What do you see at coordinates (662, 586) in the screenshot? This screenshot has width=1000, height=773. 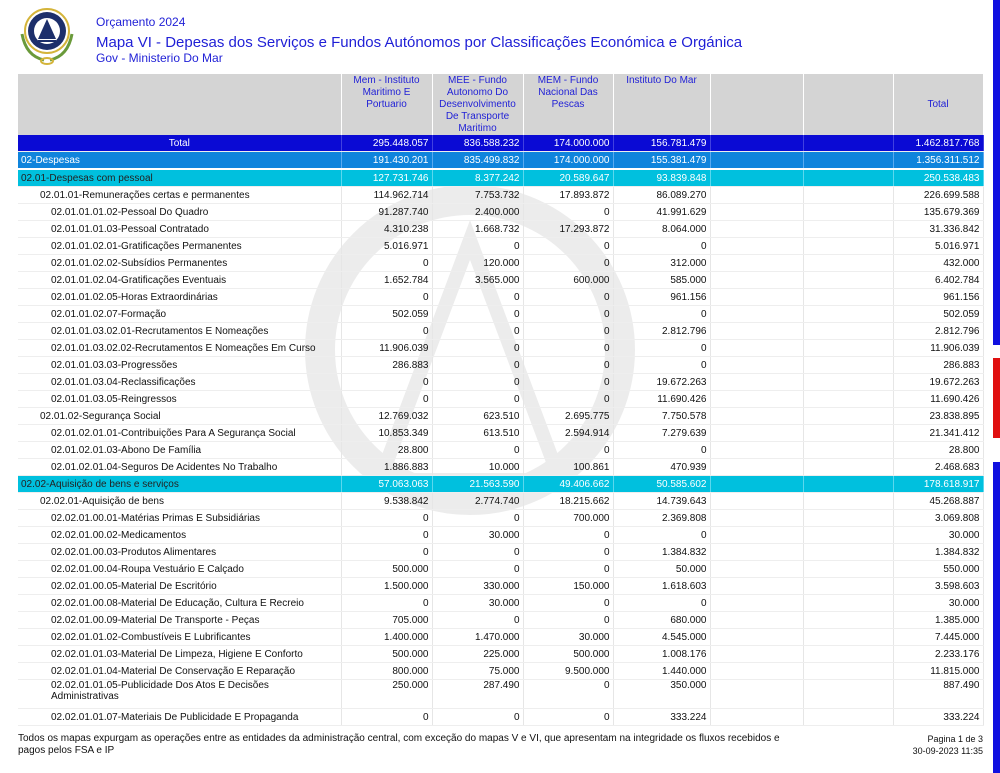 I see `cell-value: 1.618.603` at bounding box center [662, 586].